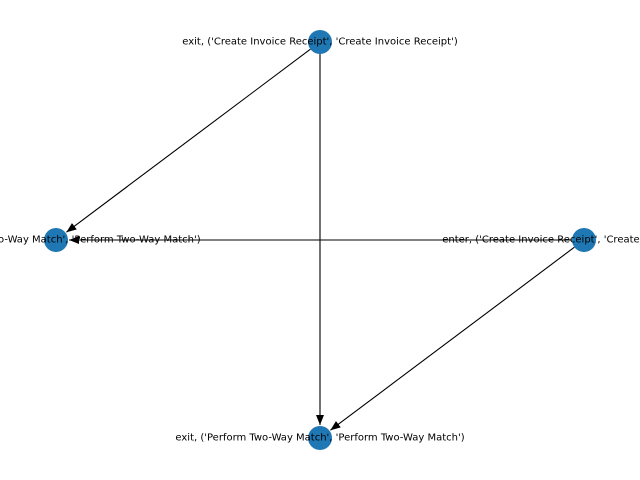 Image resolution: width=640 pixels, height=480 pixels. I want to click on node-n1, so click(320, 42).